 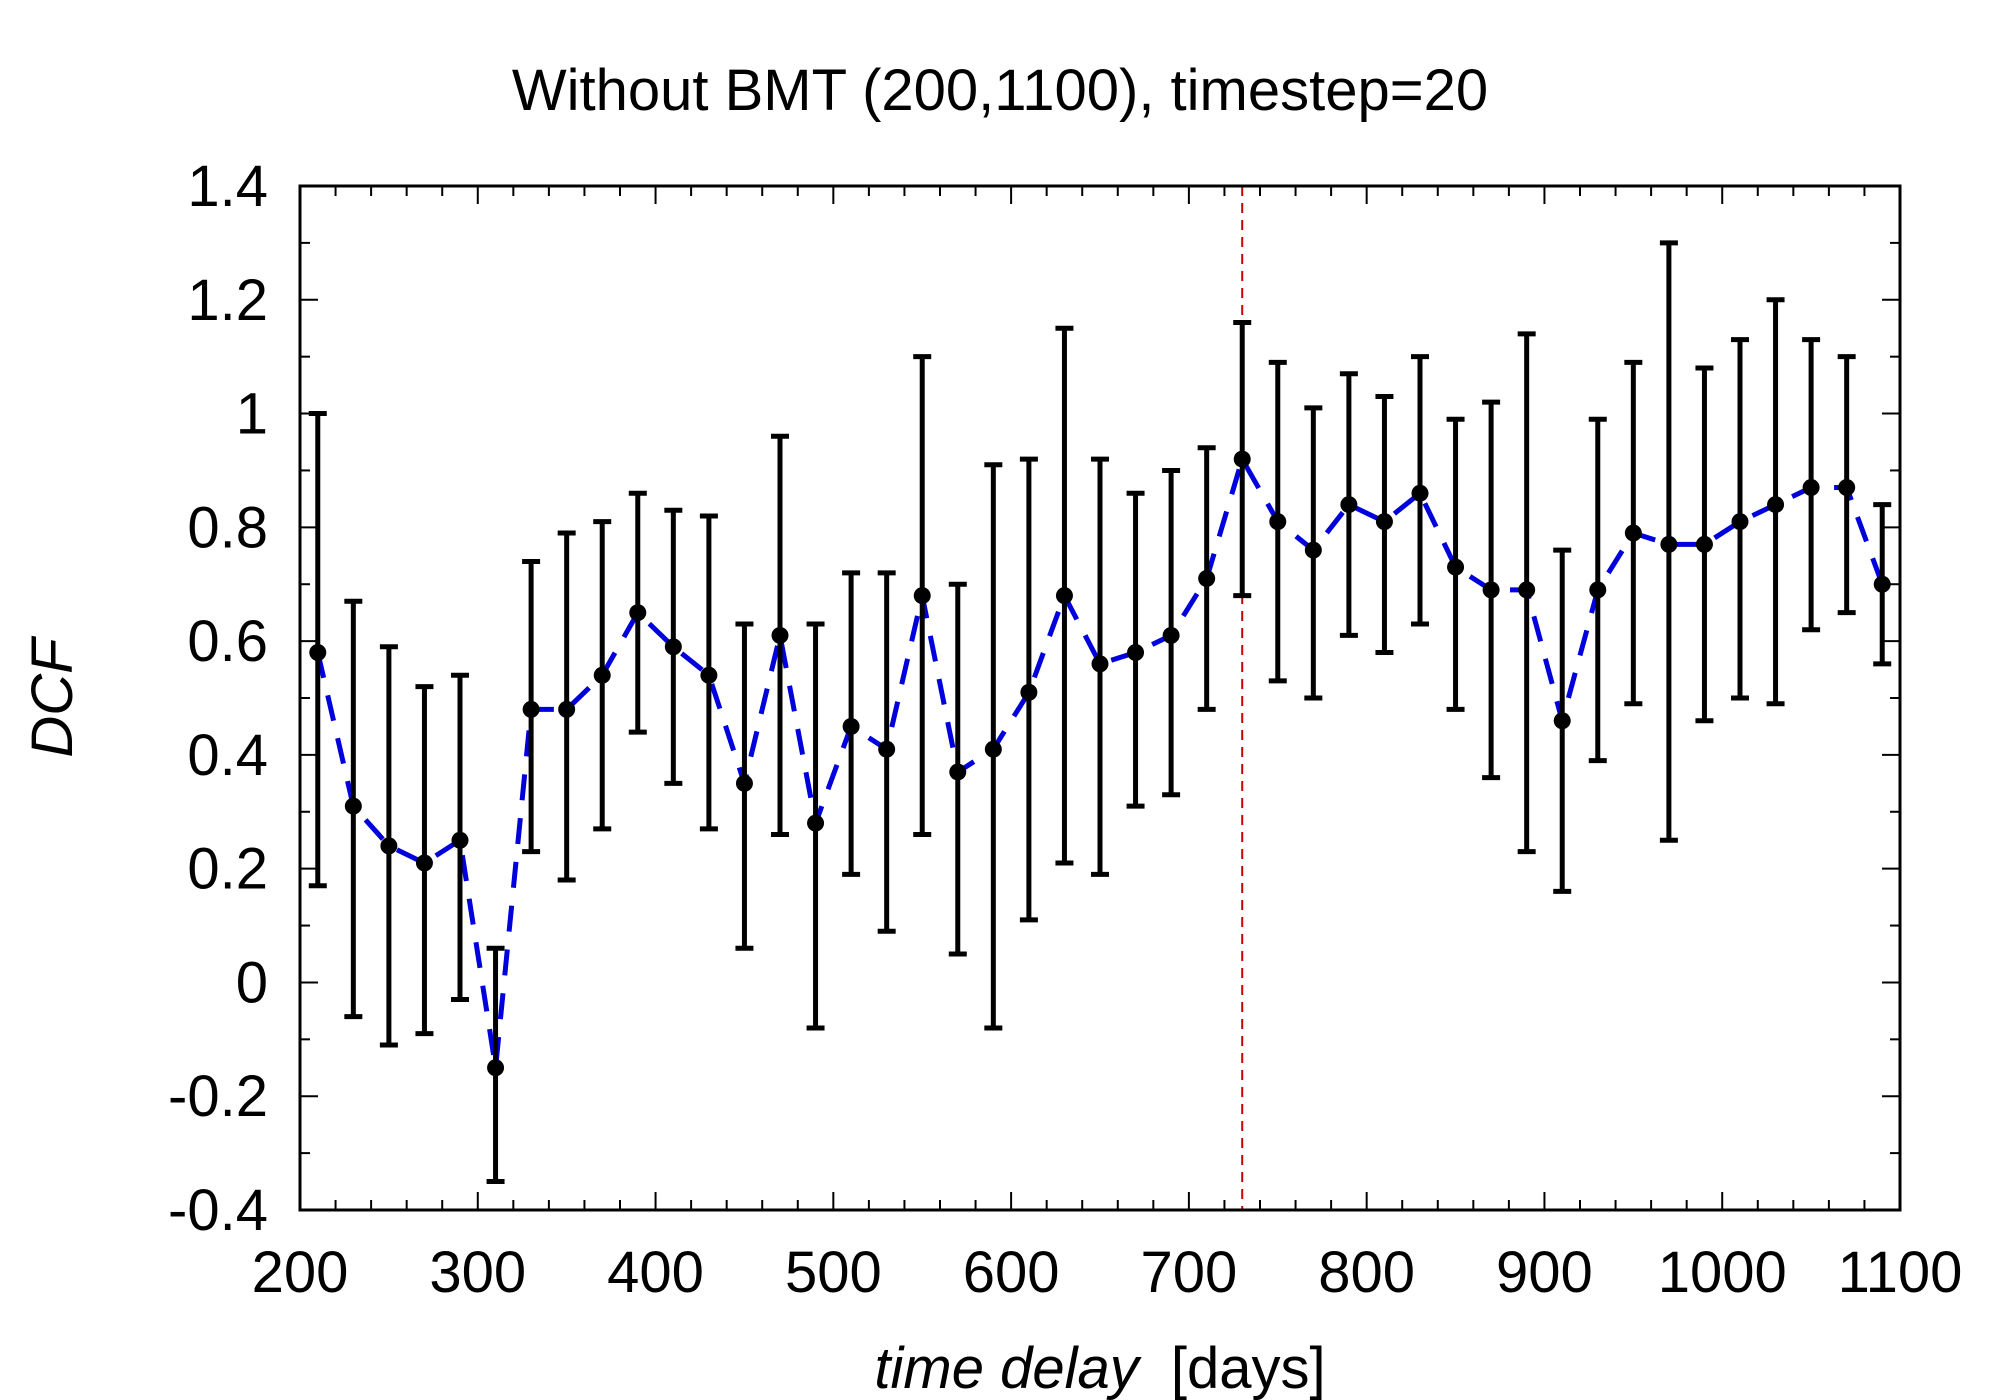 What do you see at coordinates (655, 1272) in the screenshot?
I see `x-tick-label: 400` at bounding box center [655, 1272].